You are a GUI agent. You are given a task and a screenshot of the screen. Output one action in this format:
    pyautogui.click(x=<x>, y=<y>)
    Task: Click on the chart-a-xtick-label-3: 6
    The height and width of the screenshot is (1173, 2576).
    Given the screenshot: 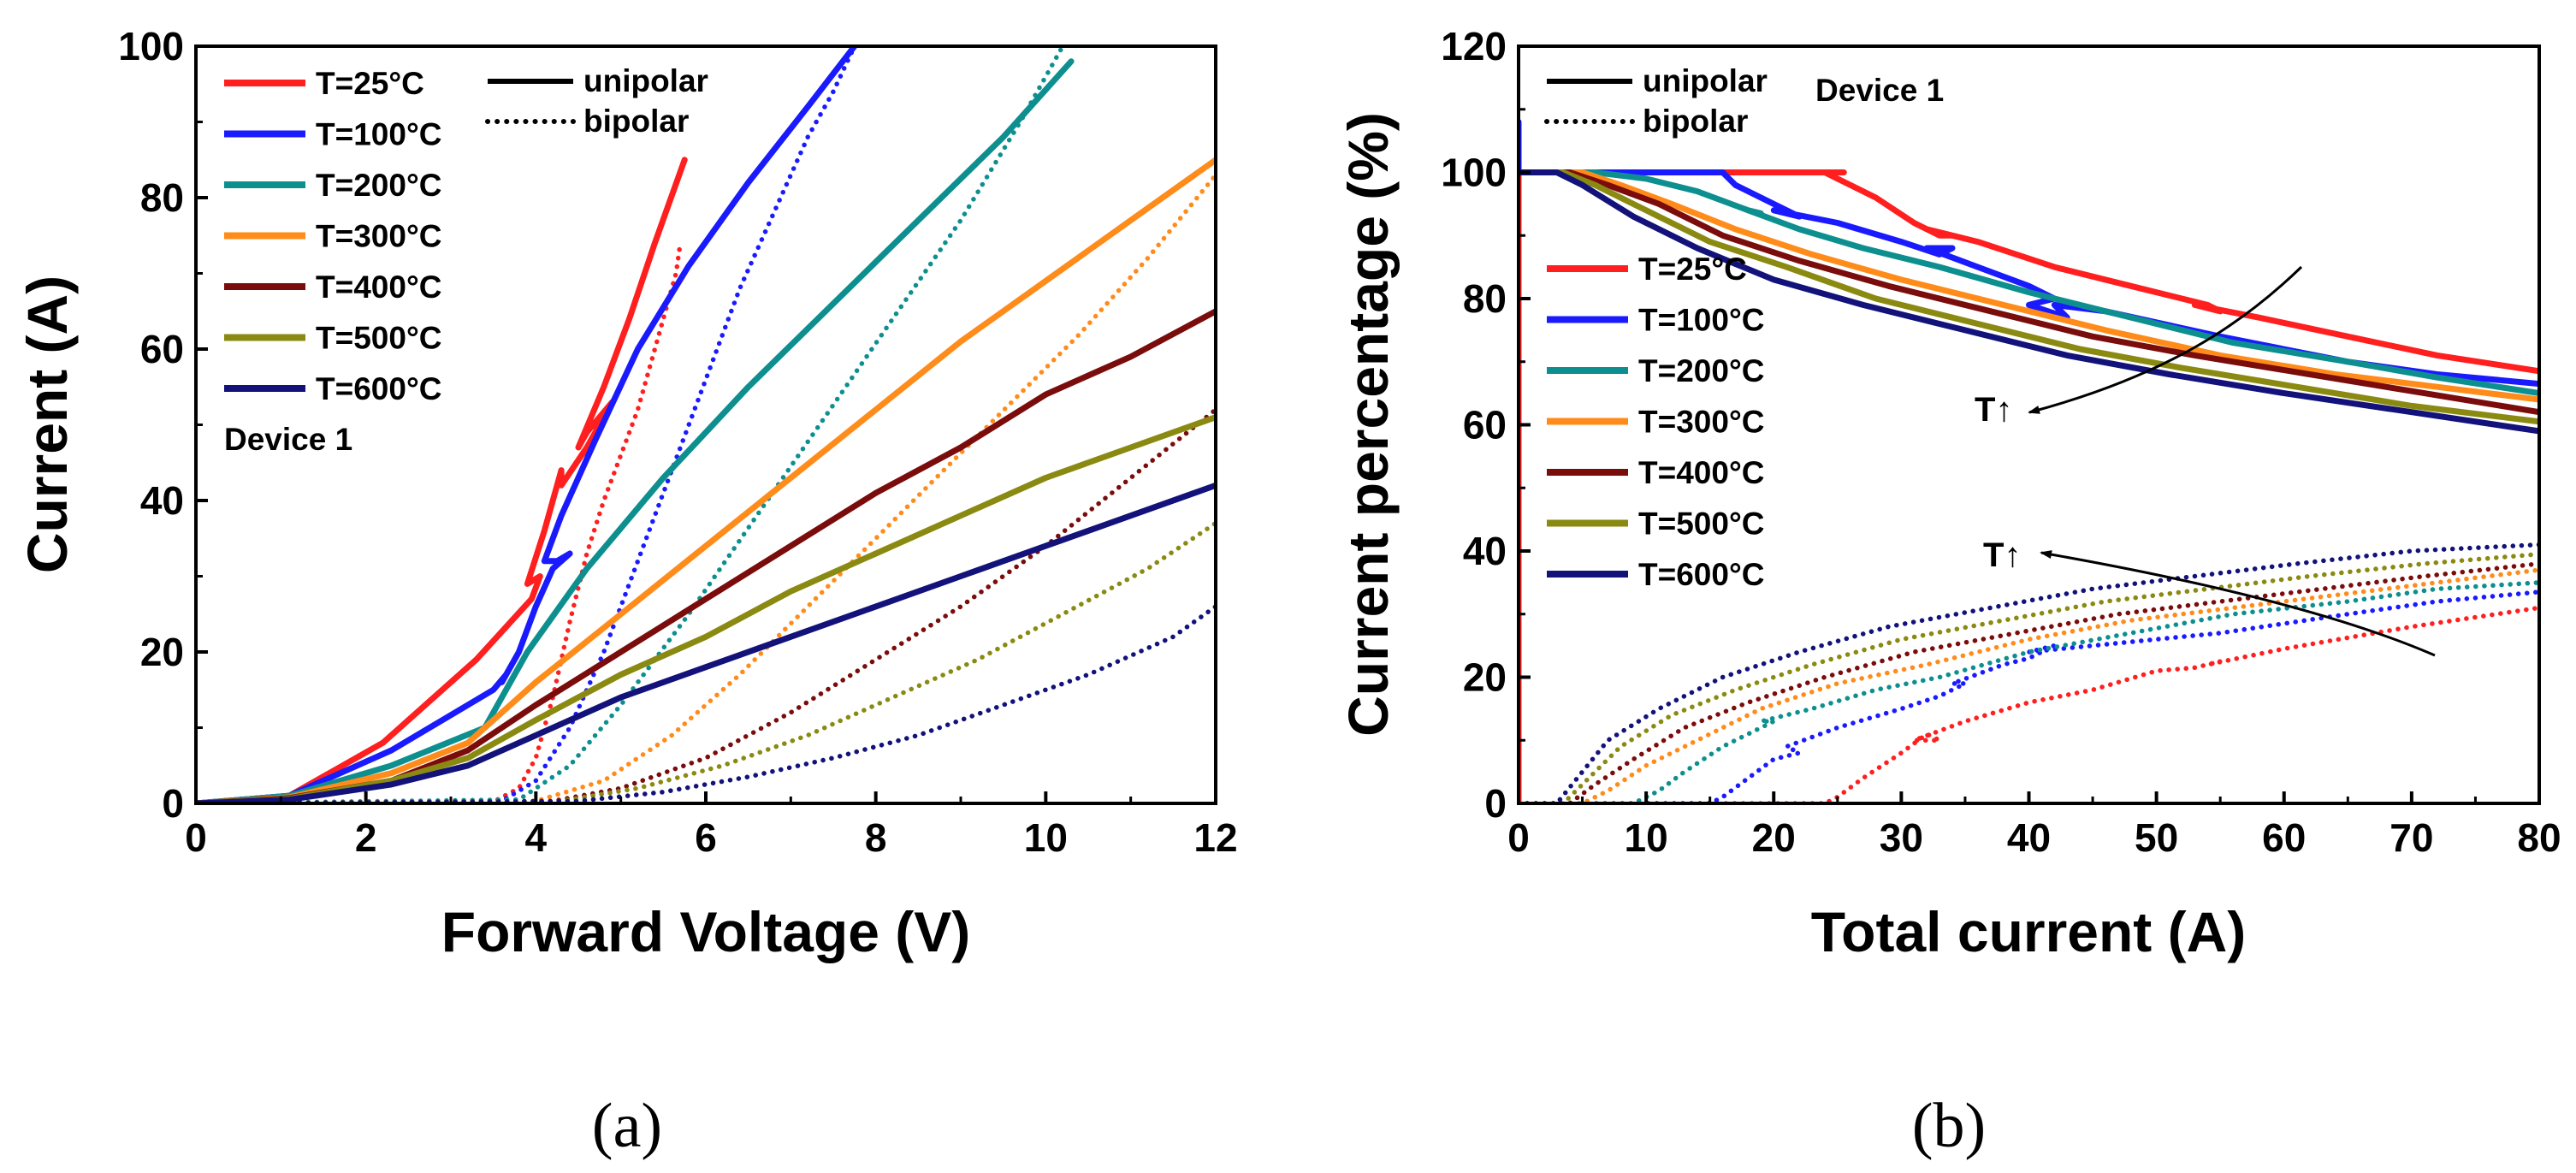 What is the action you would take?
    pyautogui.click(x=706, y=837)
    